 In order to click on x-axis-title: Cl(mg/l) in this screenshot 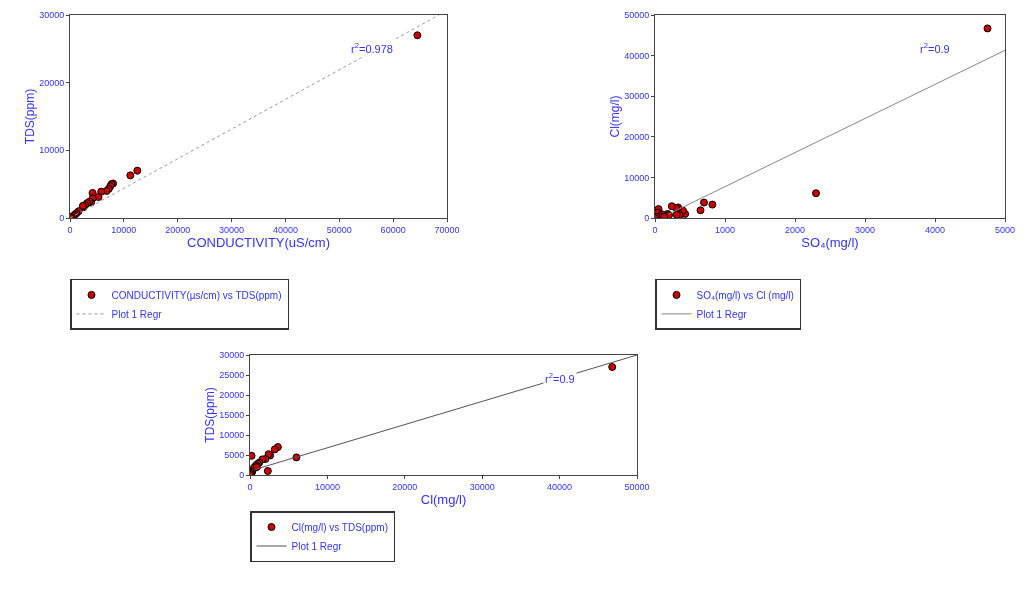, I will do `click(443, 500)`.